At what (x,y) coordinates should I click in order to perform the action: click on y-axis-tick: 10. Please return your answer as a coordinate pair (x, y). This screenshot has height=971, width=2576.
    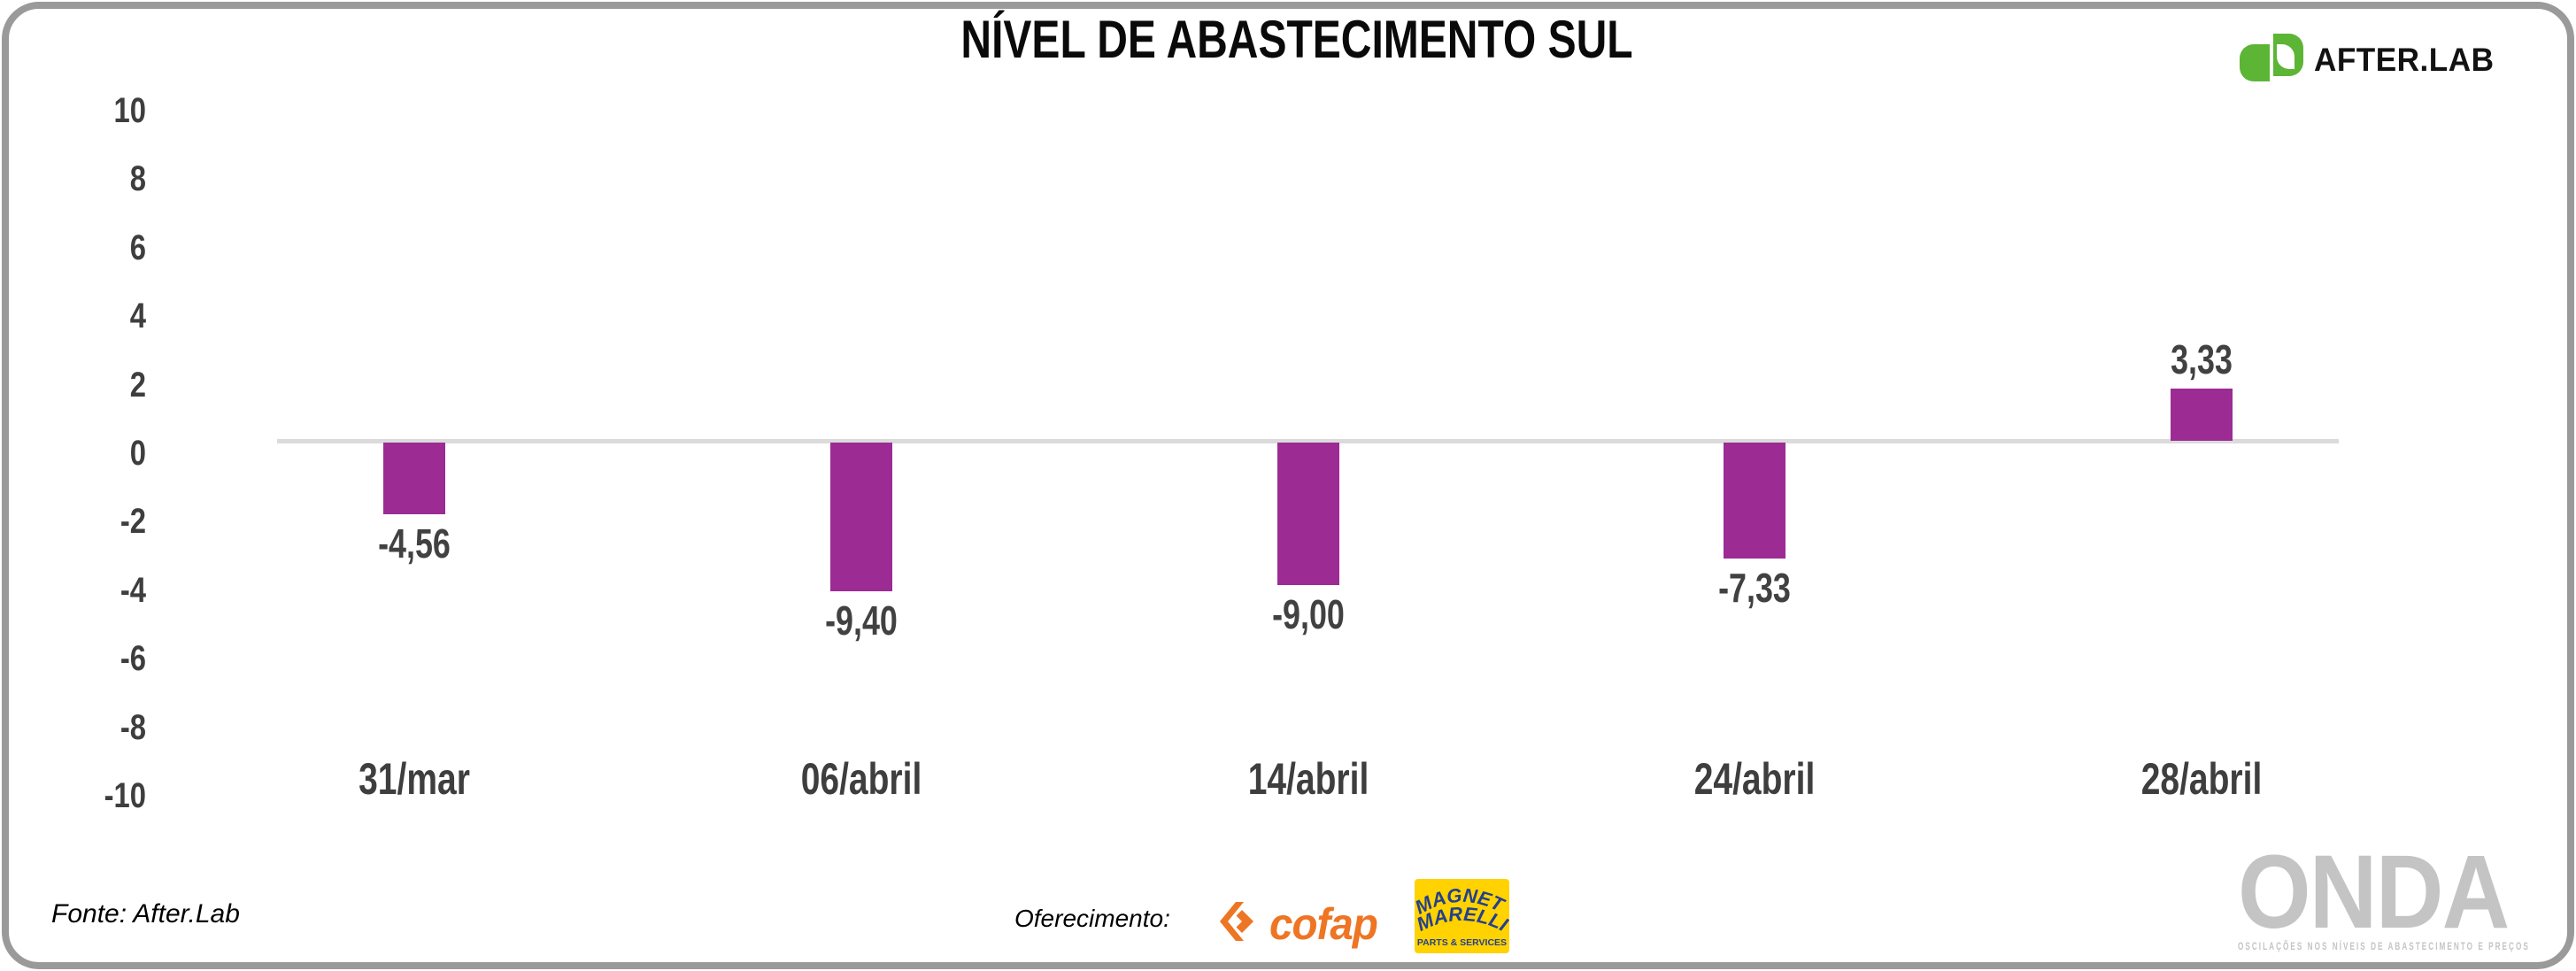
    Looking at the image, I should click on (129, 111).